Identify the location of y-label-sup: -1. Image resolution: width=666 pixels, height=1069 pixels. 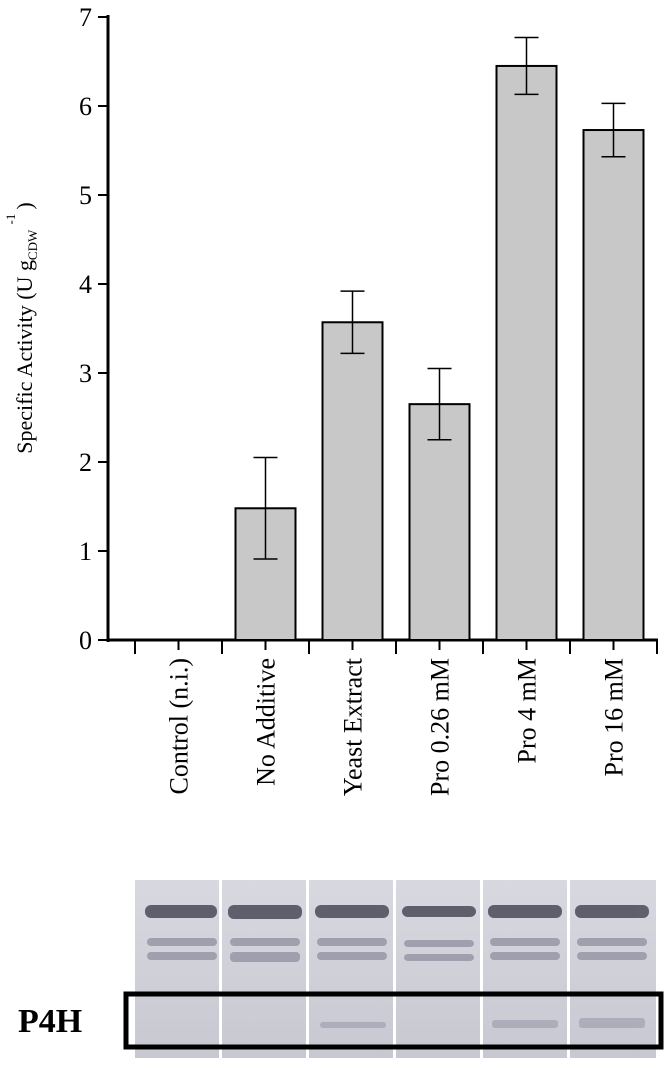
(10, 219).